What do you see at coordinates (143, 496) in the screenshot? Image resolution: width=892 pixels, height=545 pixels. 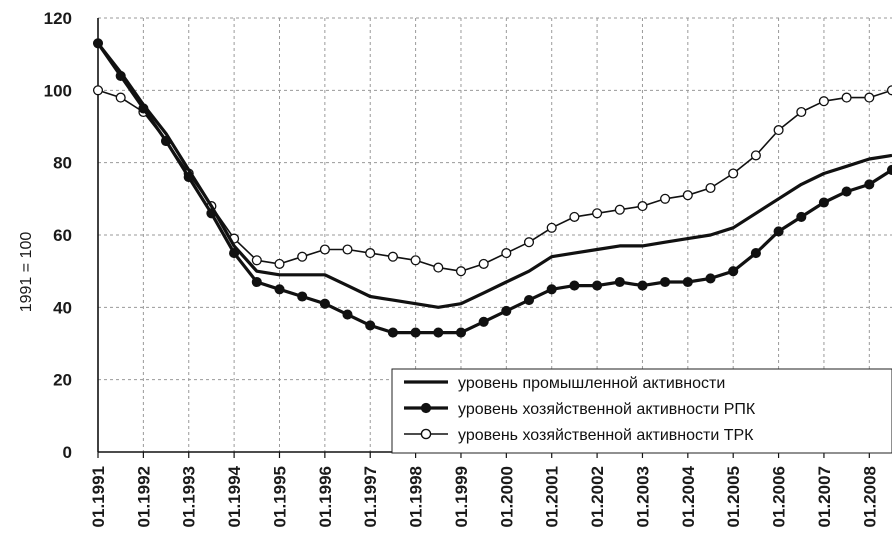 I see `x-tick-label: 01.1992` at bounding box center [143, 496].